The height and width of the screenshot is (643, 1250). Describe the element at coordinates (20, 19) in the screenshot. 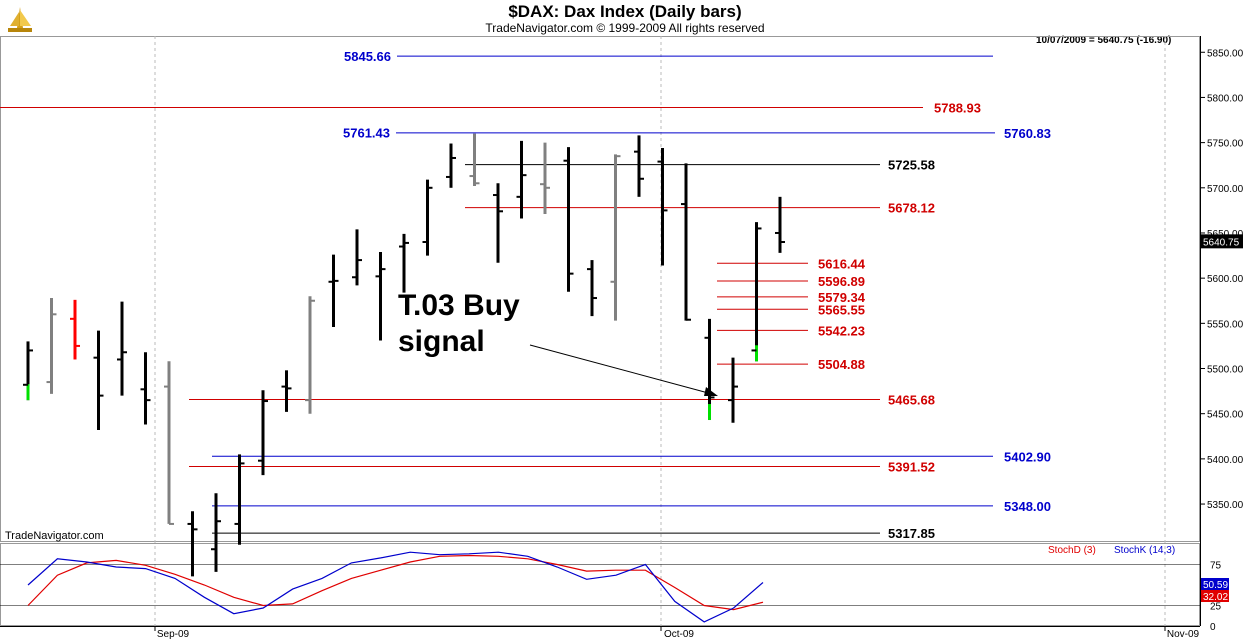

I see `trade-navigator-logo-icon` at that location.